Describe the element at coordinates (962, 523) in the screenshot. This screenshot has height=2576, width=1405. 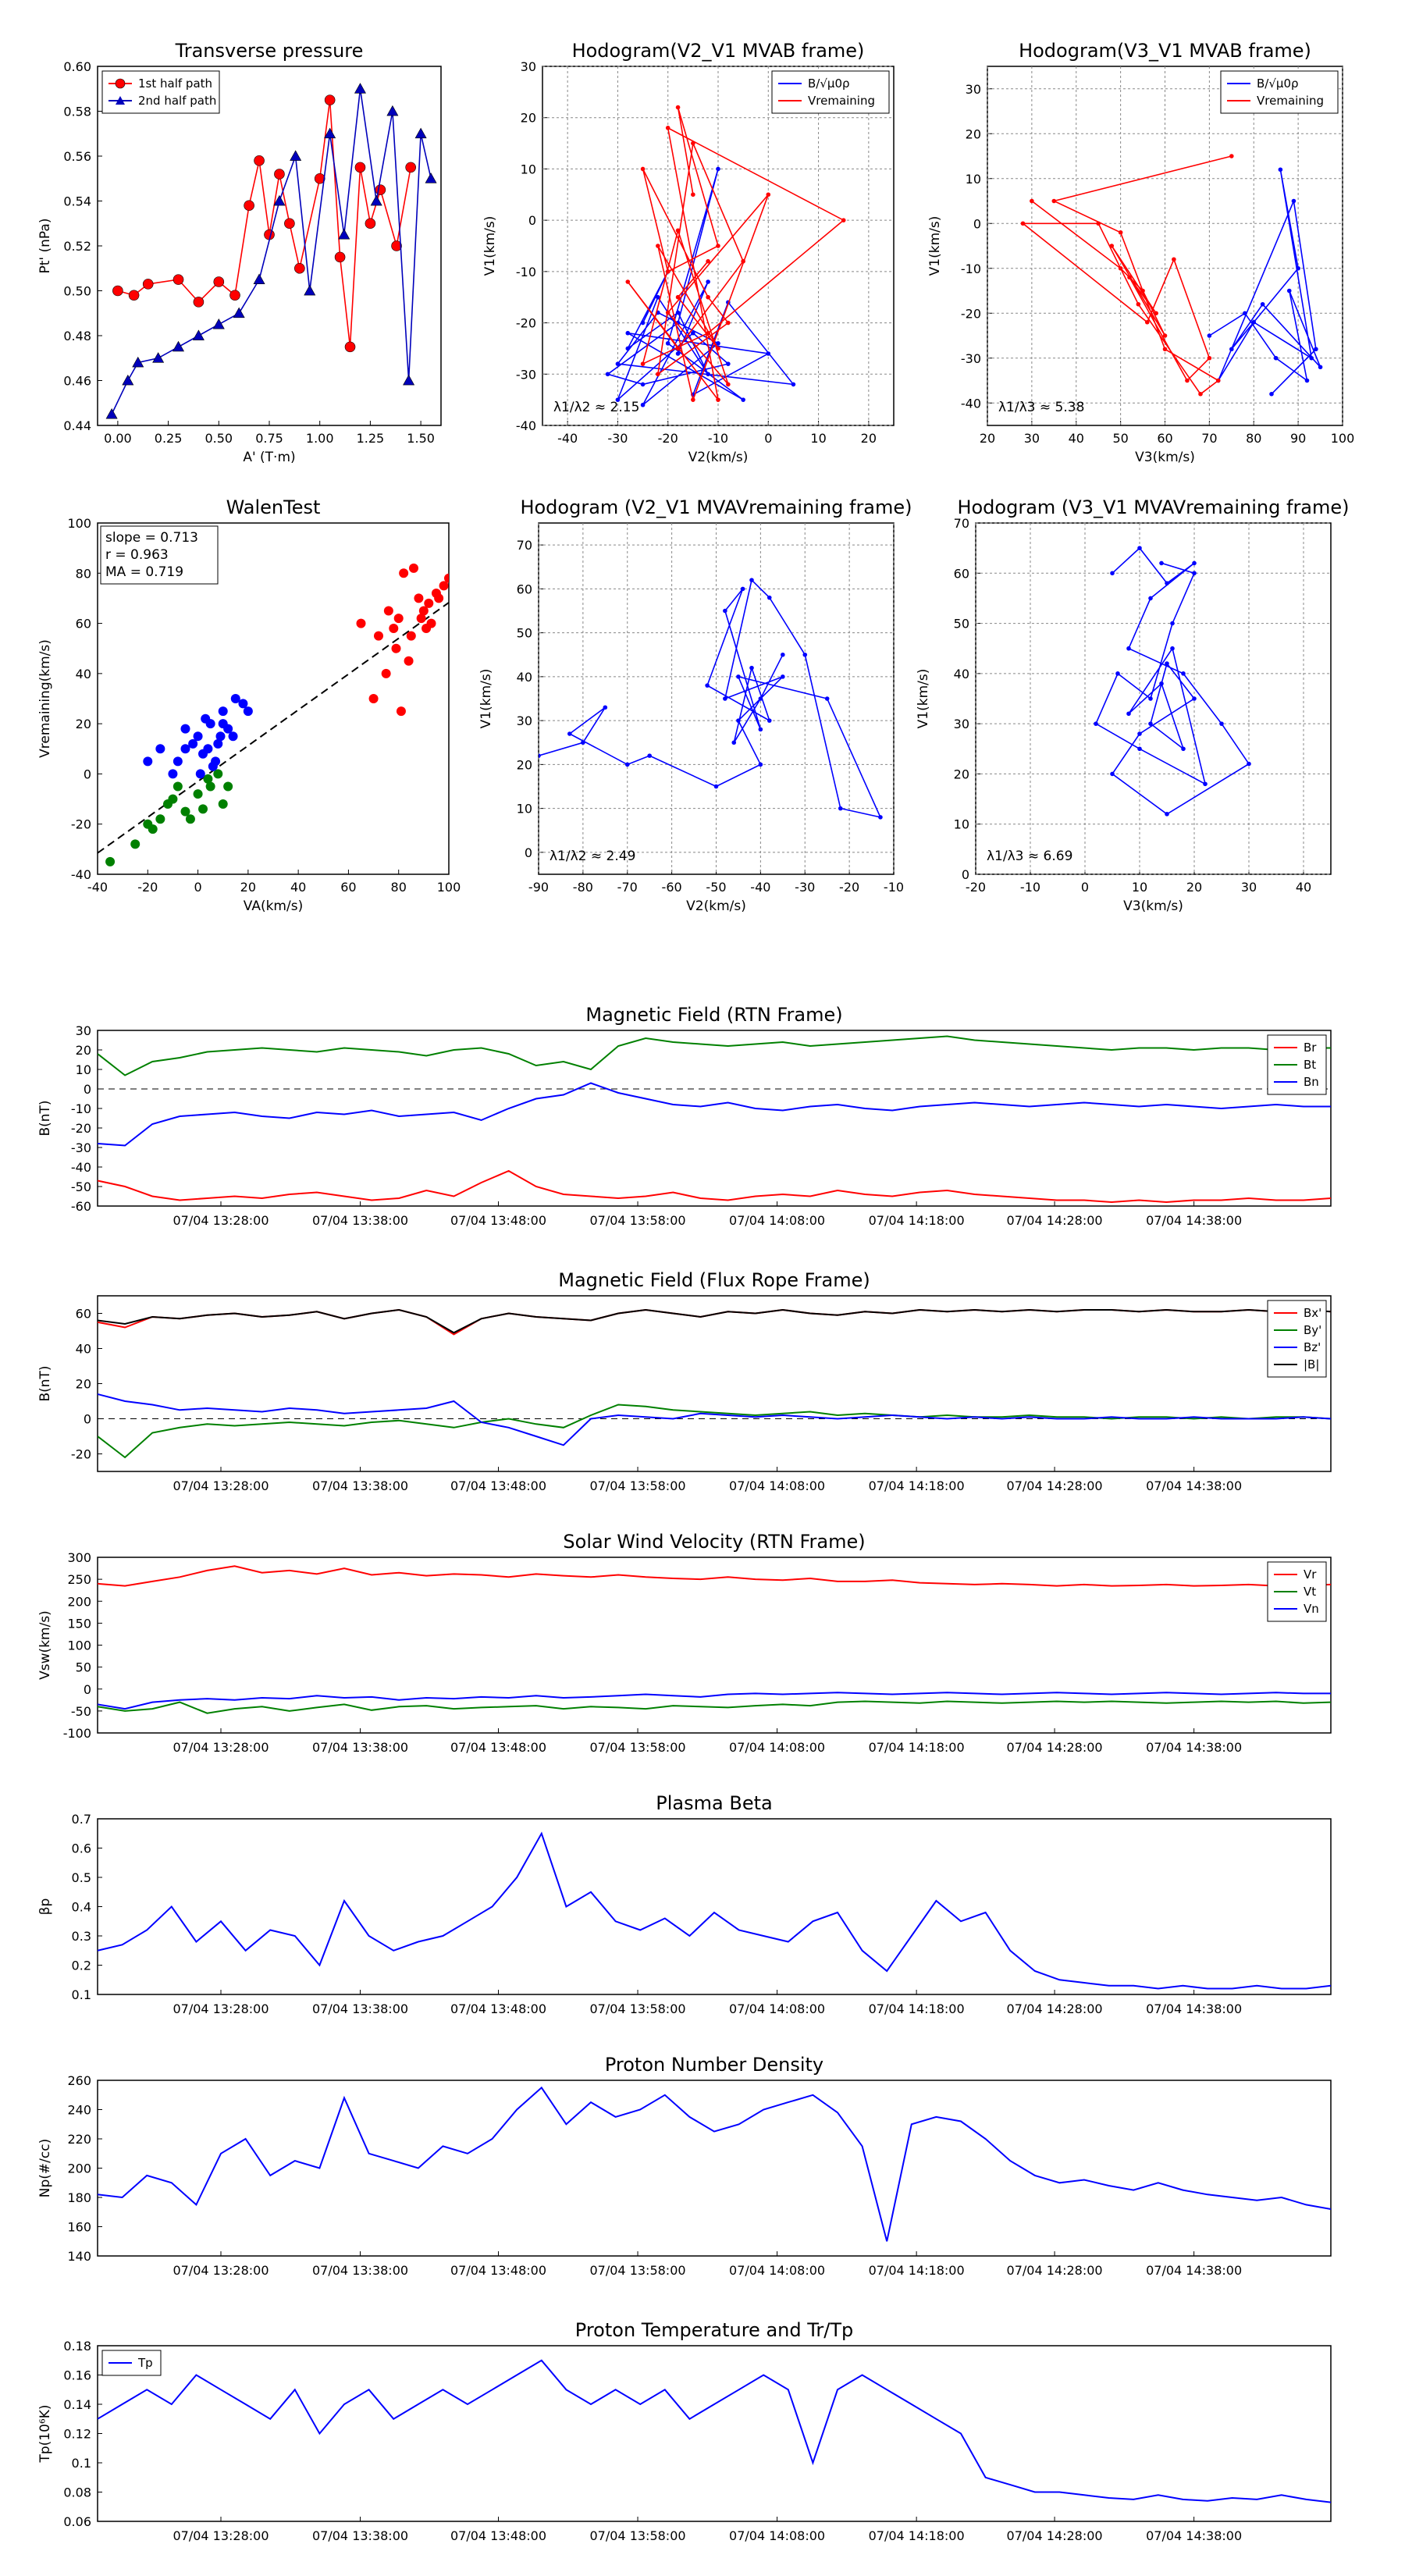
I see `y-tick-label: 70` at that location.